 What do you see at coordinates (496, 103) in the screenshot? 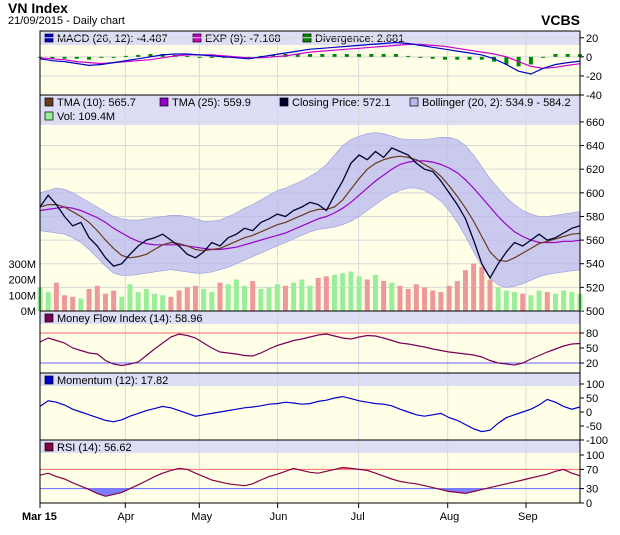
I see `legend-label: Bollinger (20, 2): 534.9 - 584.2` at bounding box center [496, 103].